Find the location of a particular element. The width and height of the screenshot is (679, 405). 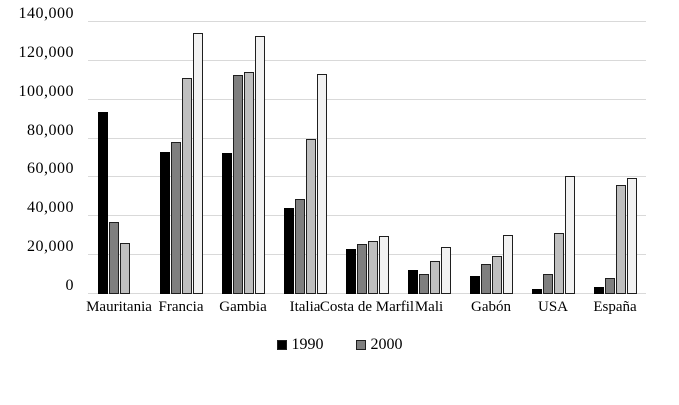

y-axis-tick-label: 40,000 is located at coordinates (50, 208).